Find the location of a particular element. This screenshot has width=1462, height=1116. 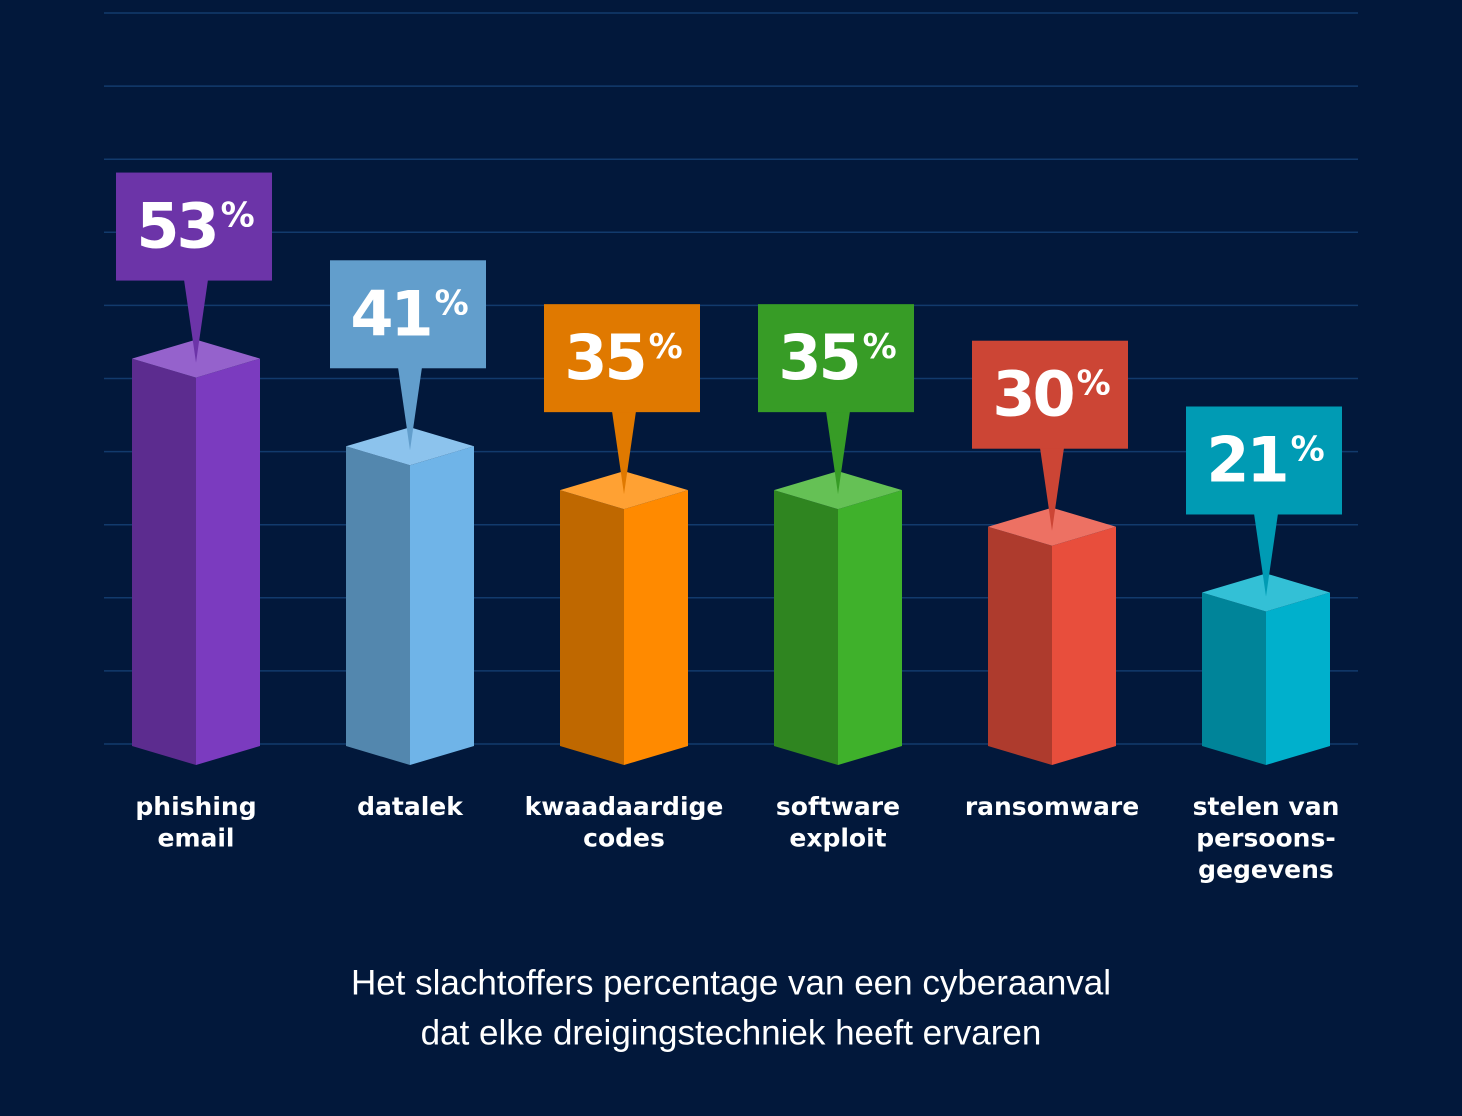

value-label: 30% is located at coordinates (1050, 394).